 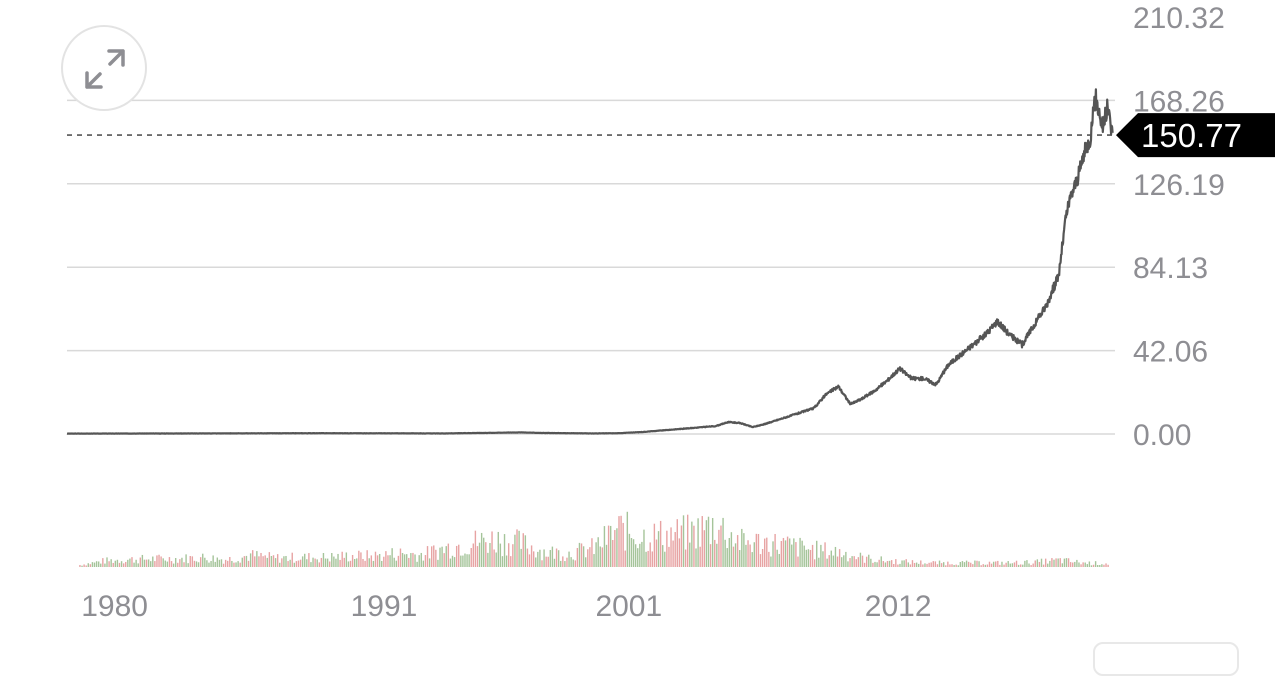 I want to click on range-control, so click(x=1166, y=659).